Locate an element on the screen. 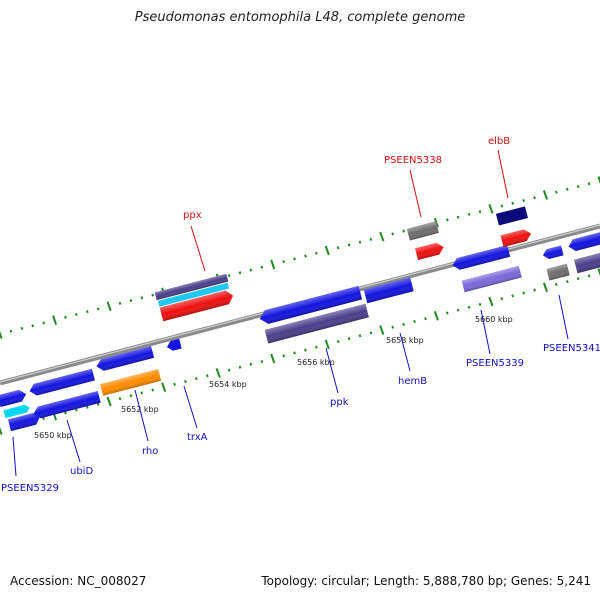 This screenshot has width=600, height=600. leader-rho is located at coordinates (141, 415).